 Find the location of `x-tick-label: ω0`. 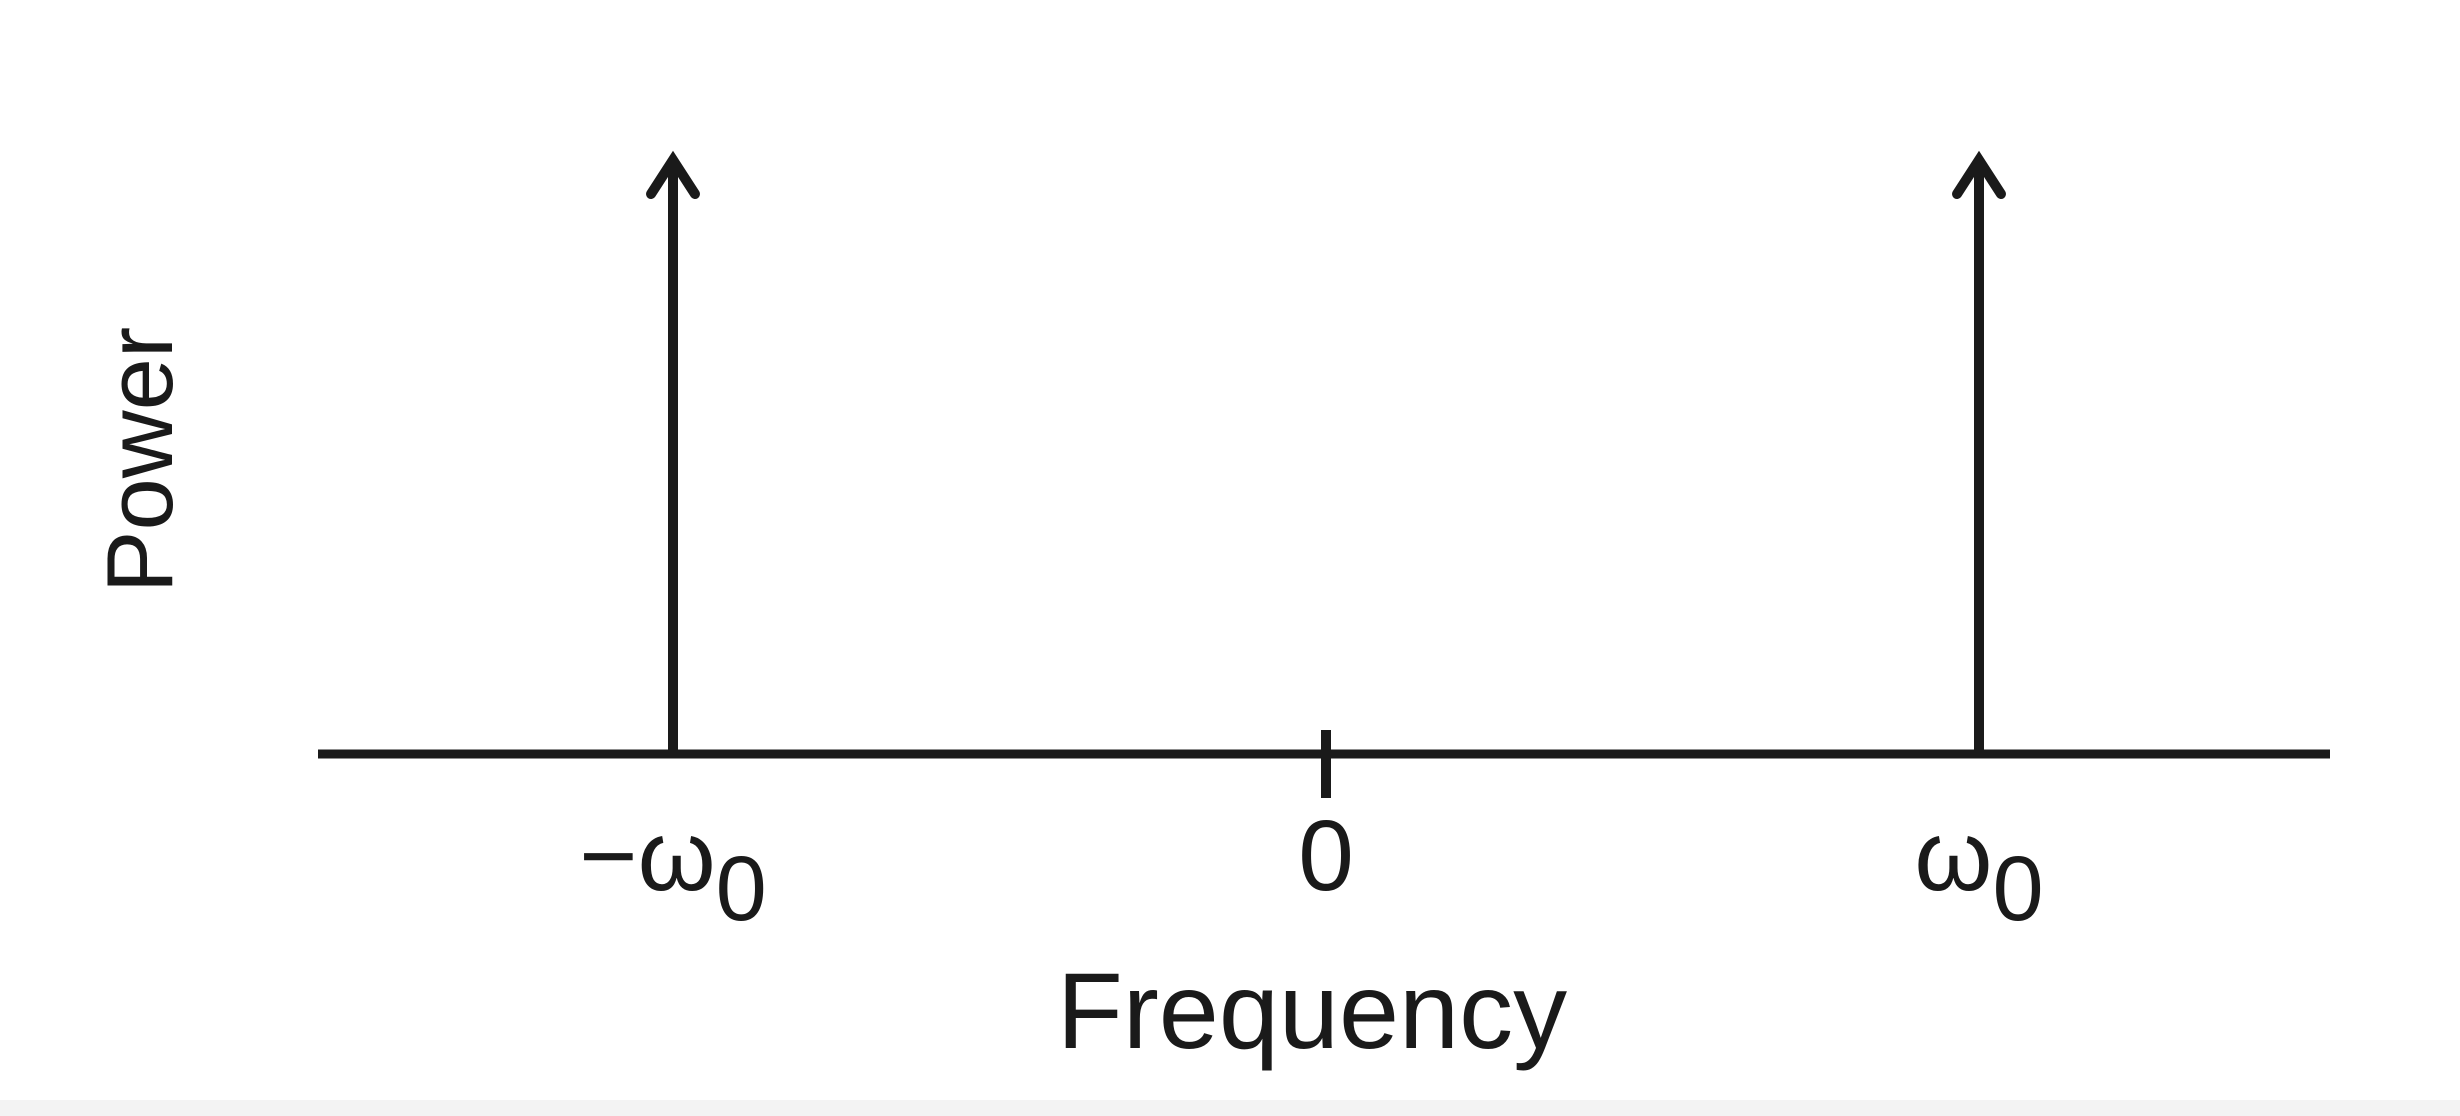

x-tick-label: ω0 is located at coordinates (1978, 870).